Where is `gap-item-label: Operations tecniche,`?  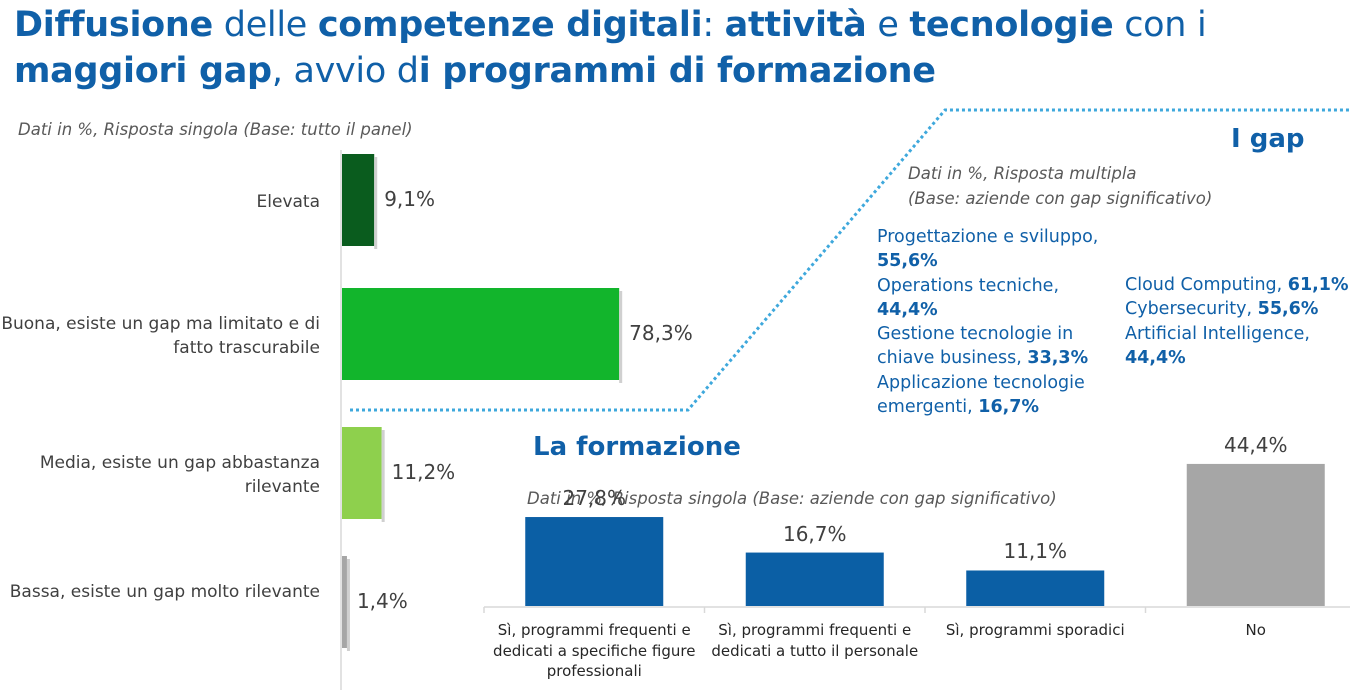
gap-item-label: Operations tecniche, is located at coordinates (968, 285).